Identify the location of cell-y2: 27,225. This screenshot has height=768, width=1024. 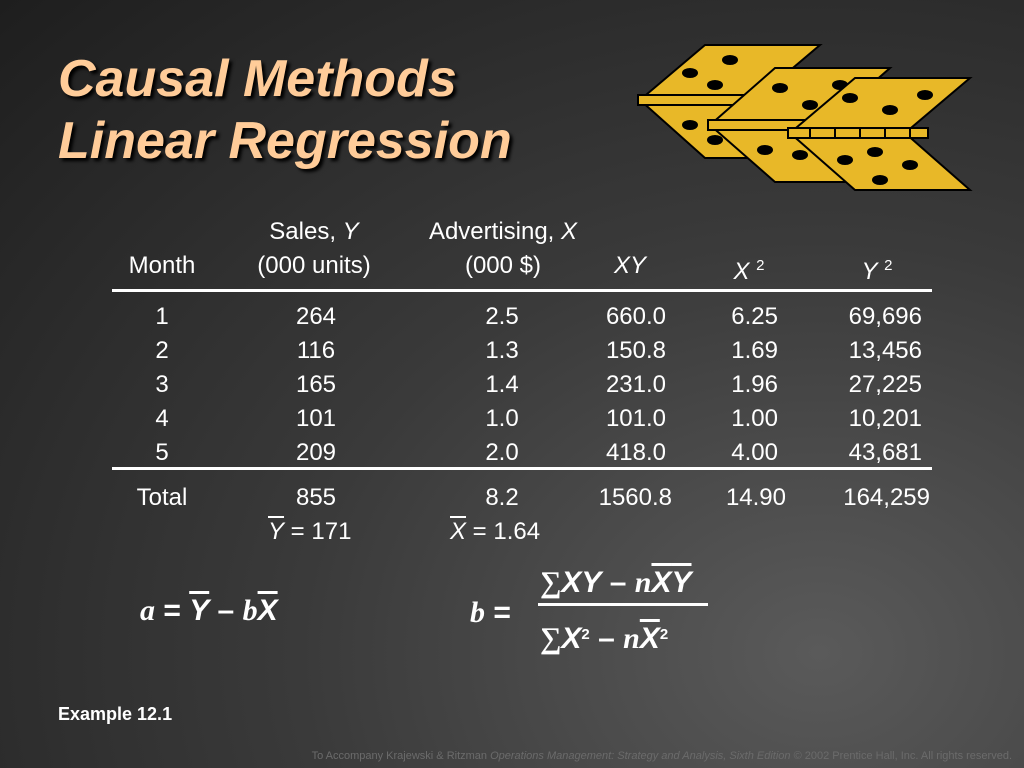
(885, 384).